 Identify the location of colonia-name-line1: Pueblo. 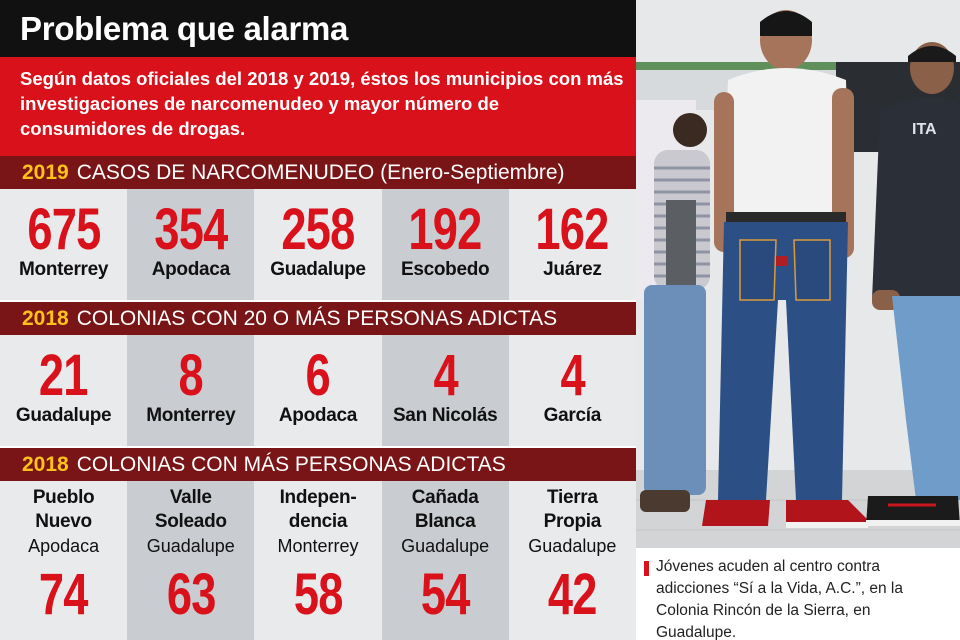
(63, 497).